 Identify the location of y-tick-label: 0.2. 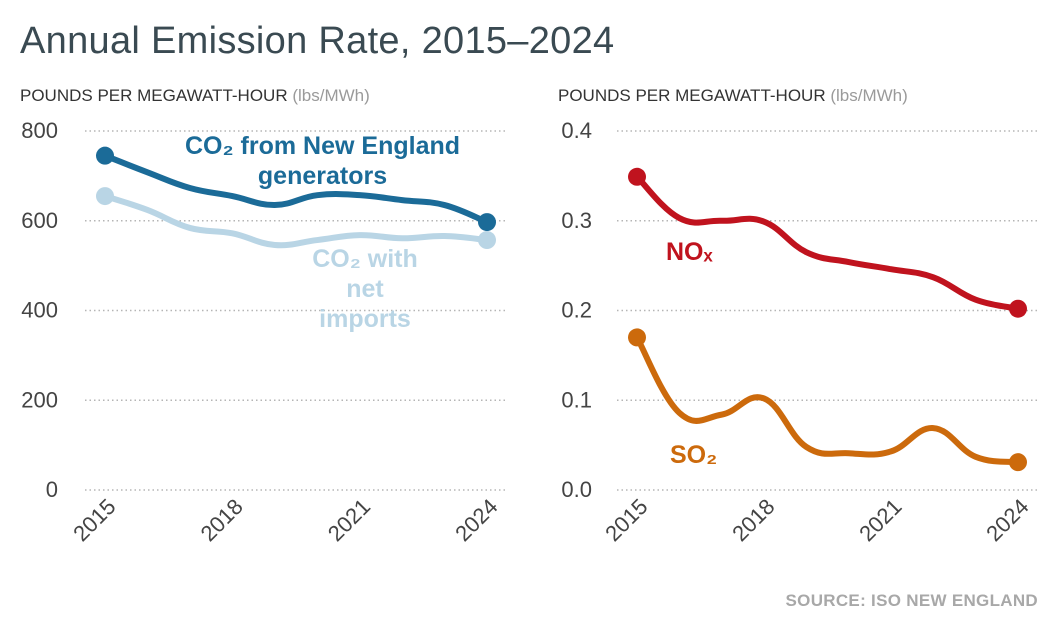
(576, 310).